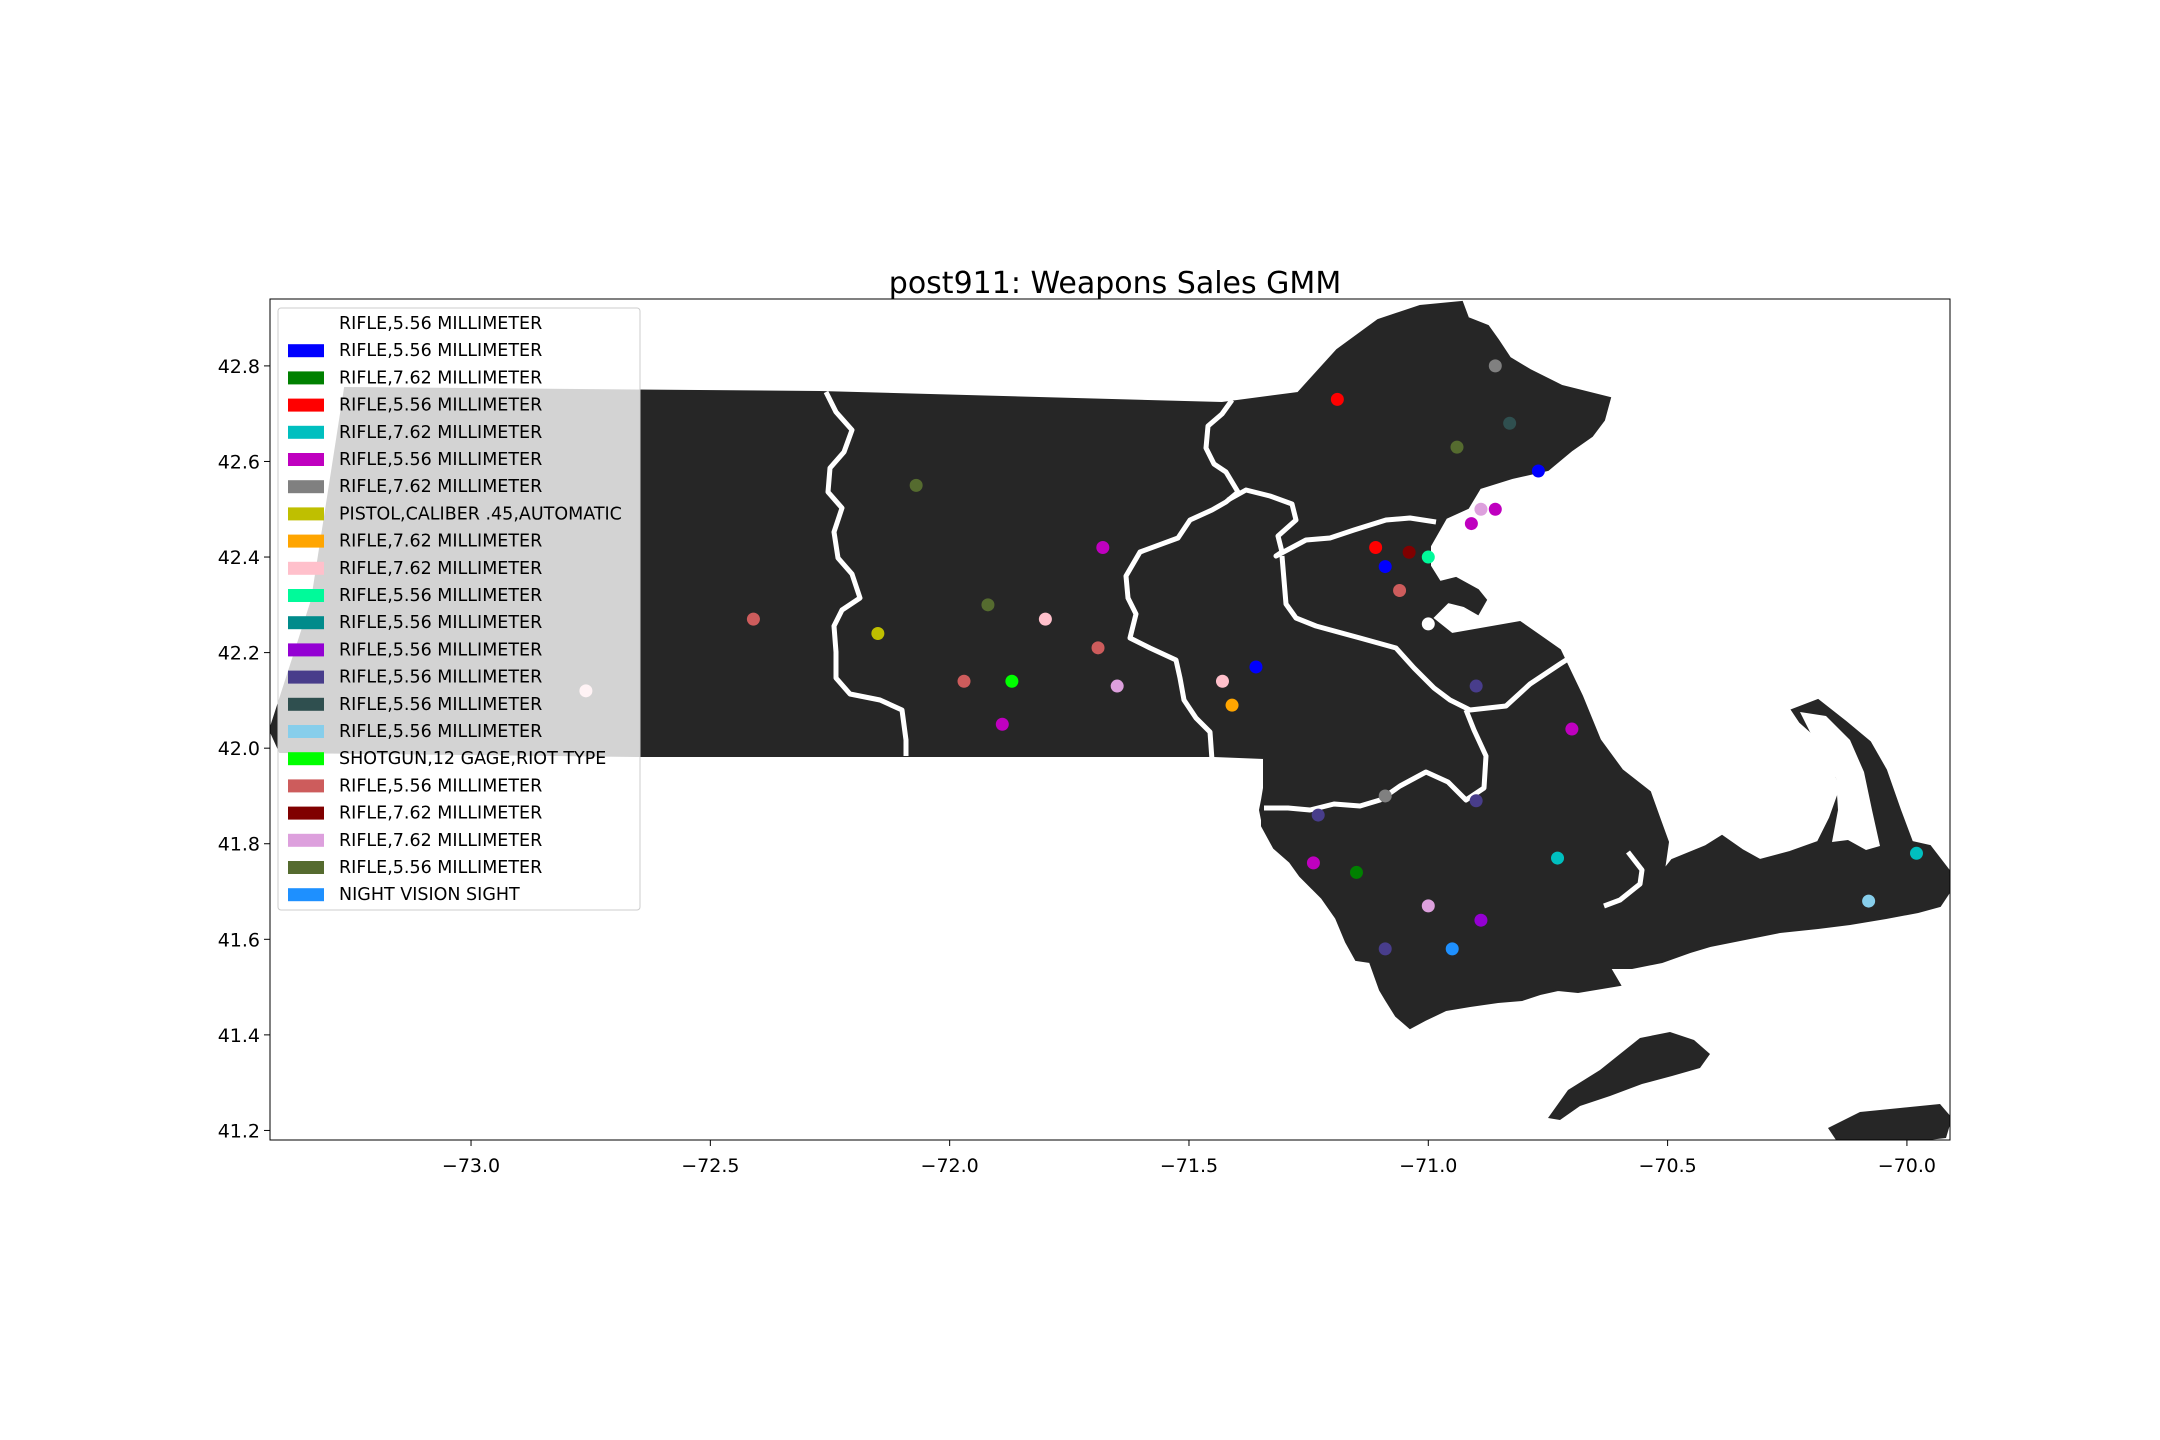 This screenshot has height=1440, width=2160. Describe the element at coordinates (239, 940) in the screenshot. I see `y-tick-label: 41.6` at that location.